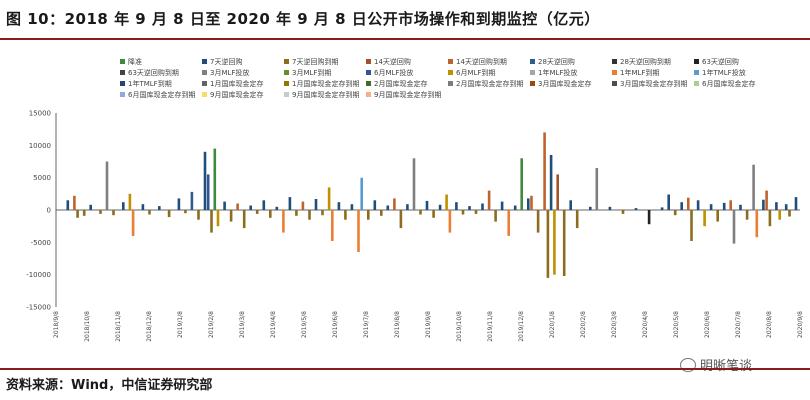 This screenshot has height=400, width=810. I want to click on legend-item: 14天逆回购到期, so click(489, 61).